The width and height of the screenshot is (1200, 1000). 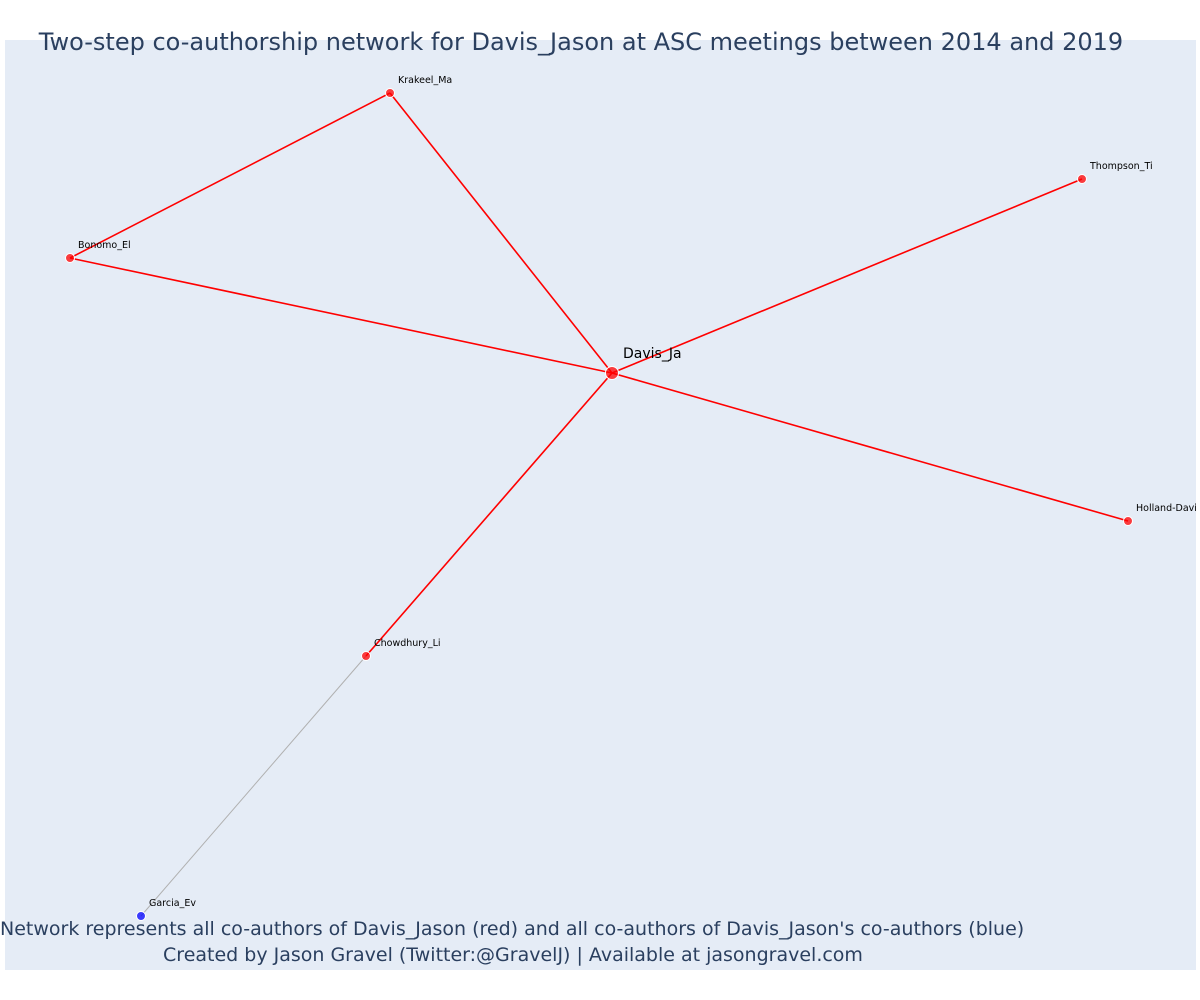 What do you see at coordinates (141, 916) in the screenshot?
I see `node-garcia` at bounding box center [141, 916].